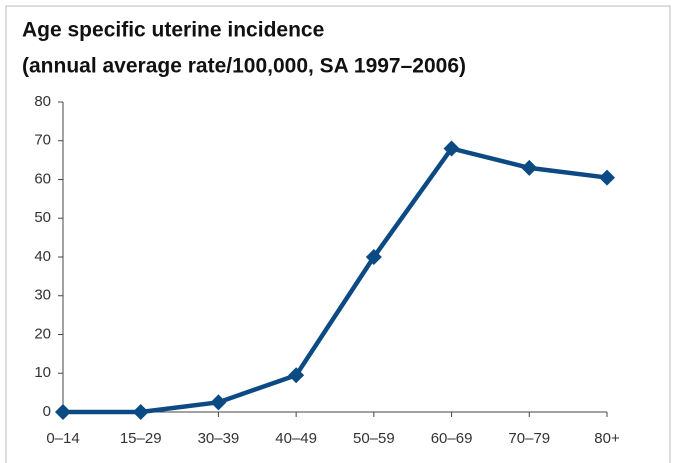  What do you see at coordinates (529, 438) in the screenshot?
I see `x-tick-label: 70–79` at bounding box center [529, 438].